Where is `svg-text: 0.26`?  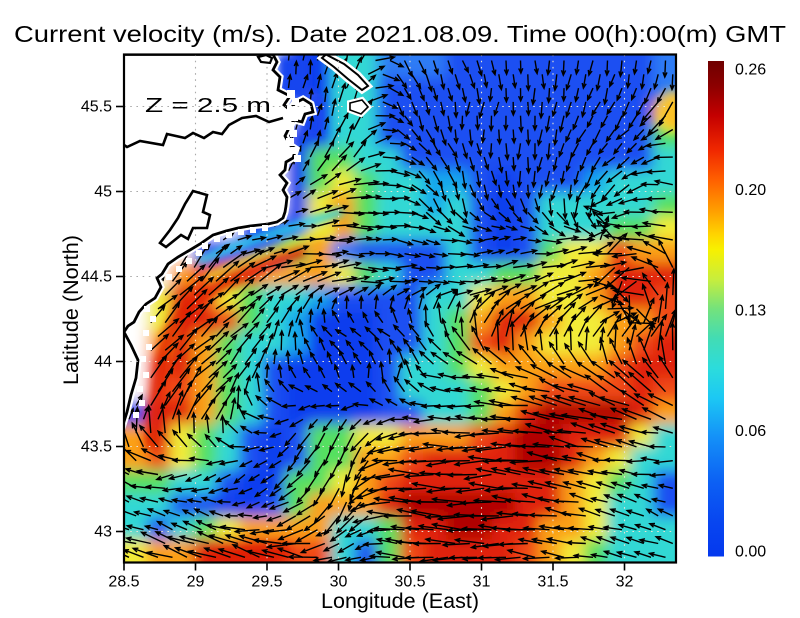 svg-text: 0.26 is located at coordinates (750, 70).